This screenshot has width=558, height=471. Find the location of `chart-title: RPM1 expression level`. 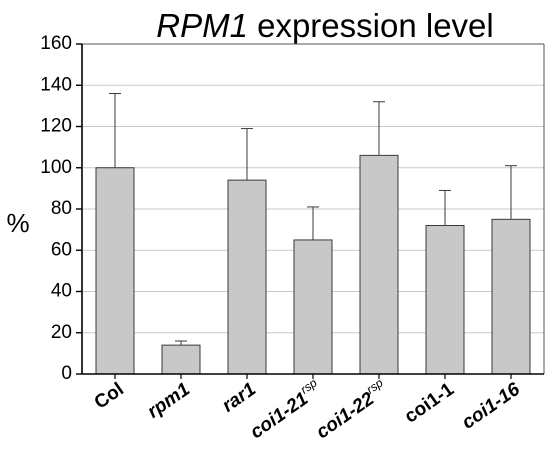

chart-title: RPM1 expression level is located at coordinates (324, 25).